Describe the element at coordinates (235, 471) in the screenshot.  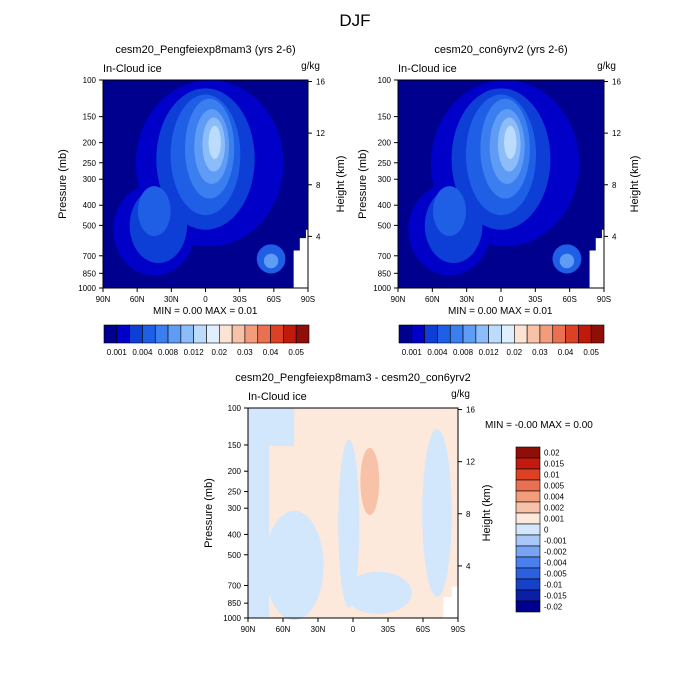
I see `panel-bottom-ytick-label: 200` at that location.